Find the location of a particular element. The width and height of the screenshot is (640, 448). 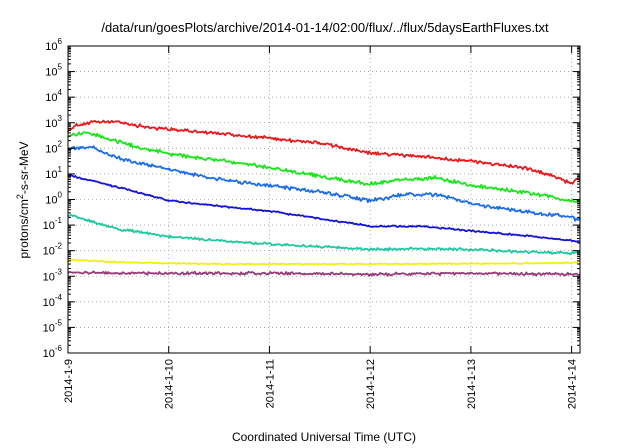

y-tick-power: -2 is located at coordinates (59, 246).